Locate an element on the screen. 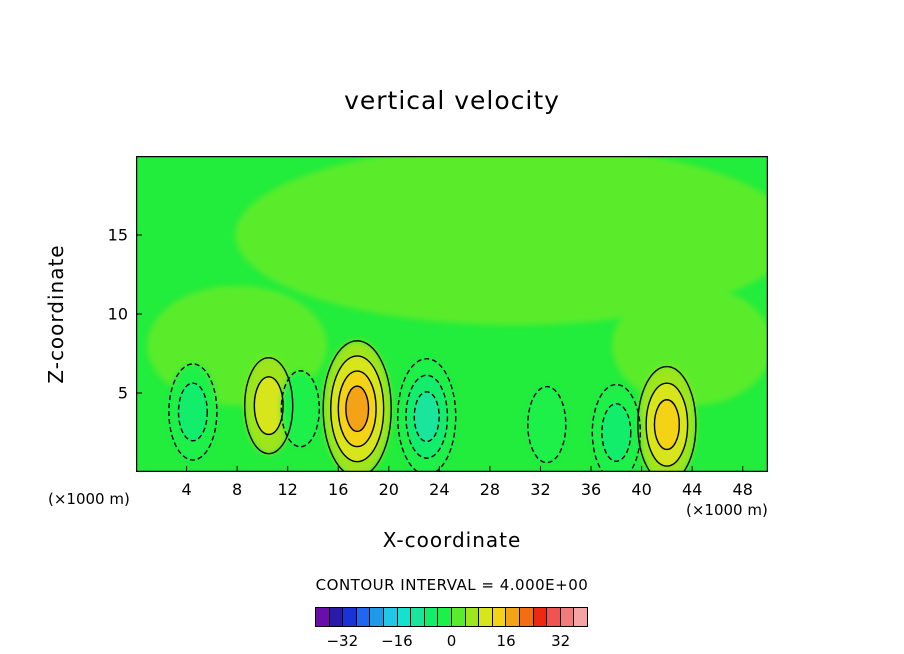  colorbar-tick-label: 16 is located at coordinates (506, 641).